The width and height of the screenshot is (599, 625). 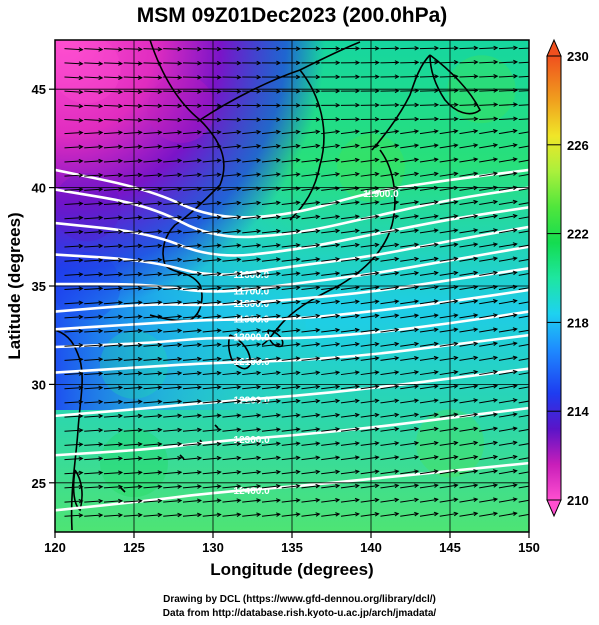 What do you see at coordinates (578, 322) in the screenshot?
I see `colorbar-tick-label: 218` at bounding box center [578, 322].